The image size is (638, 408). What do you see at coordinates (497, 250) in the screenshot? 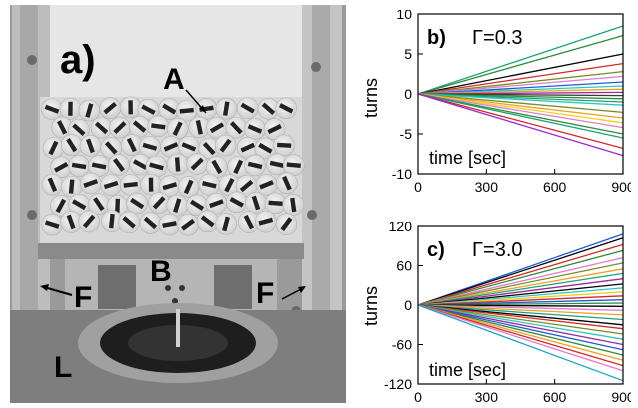
I see `chart-title: Γ=3.0` at bounding box center [497, 250].